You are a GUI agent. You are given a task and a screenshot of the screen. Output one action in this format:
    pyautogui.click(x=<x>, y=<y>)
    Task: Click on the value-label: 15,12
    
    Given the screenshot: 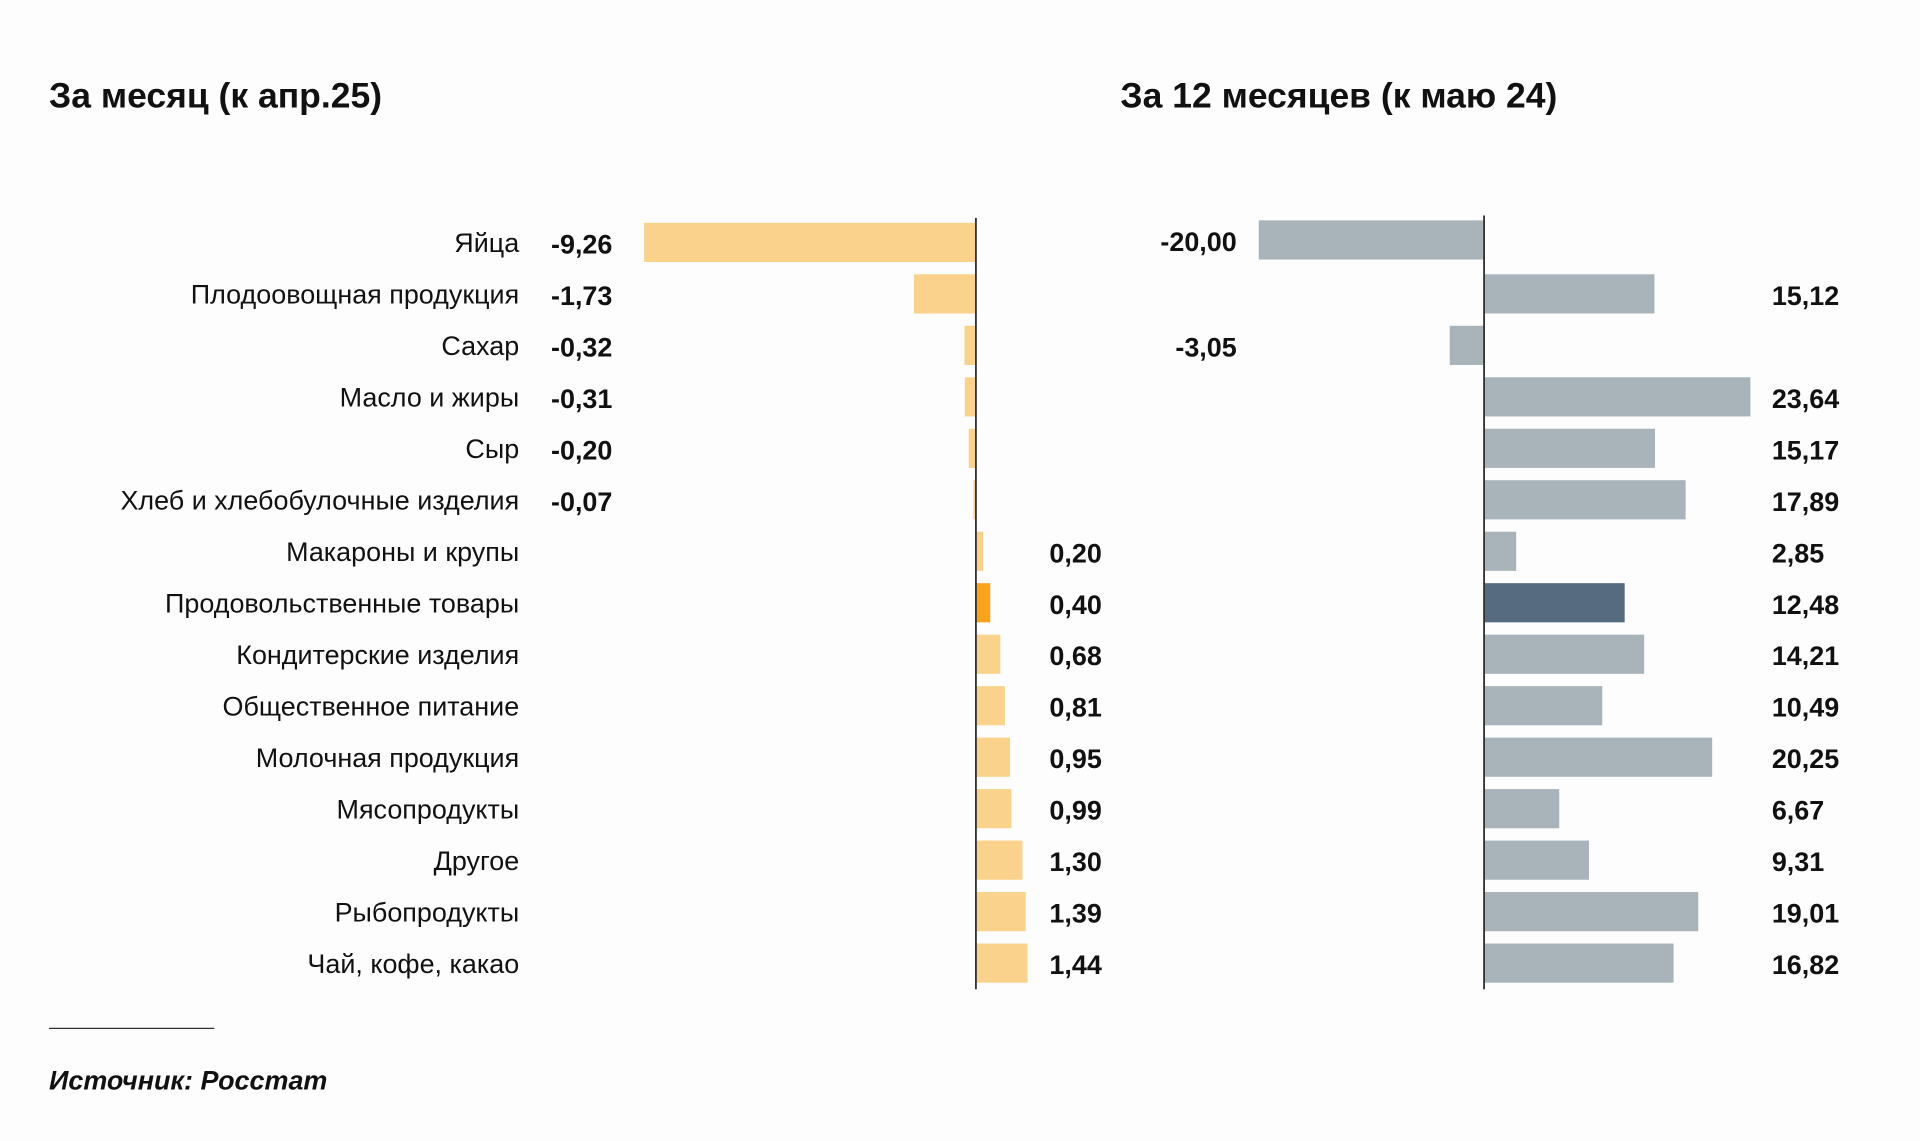 What is the action you would take?
    pyautogui.click(x=1805, y=296)
    